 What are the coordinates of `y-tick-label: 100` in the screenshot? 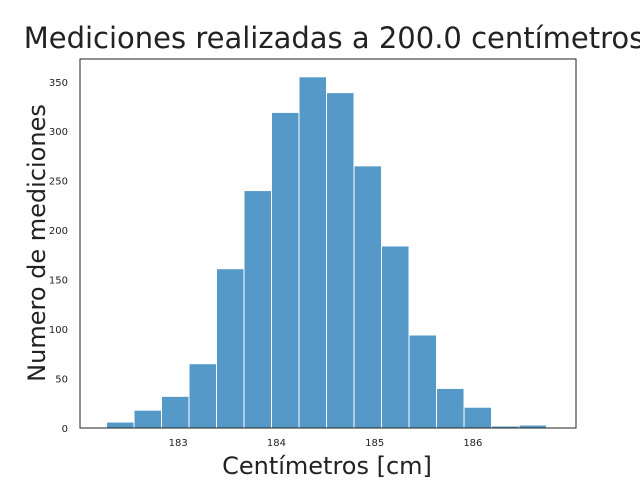 It's located at (58, 330).